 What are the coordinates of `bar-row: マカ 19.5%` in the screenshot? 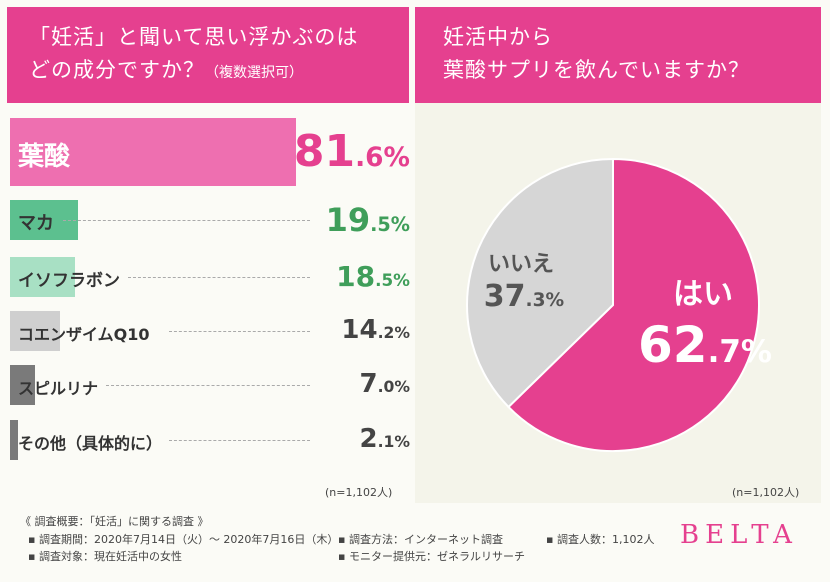 It's located at (210, 220).